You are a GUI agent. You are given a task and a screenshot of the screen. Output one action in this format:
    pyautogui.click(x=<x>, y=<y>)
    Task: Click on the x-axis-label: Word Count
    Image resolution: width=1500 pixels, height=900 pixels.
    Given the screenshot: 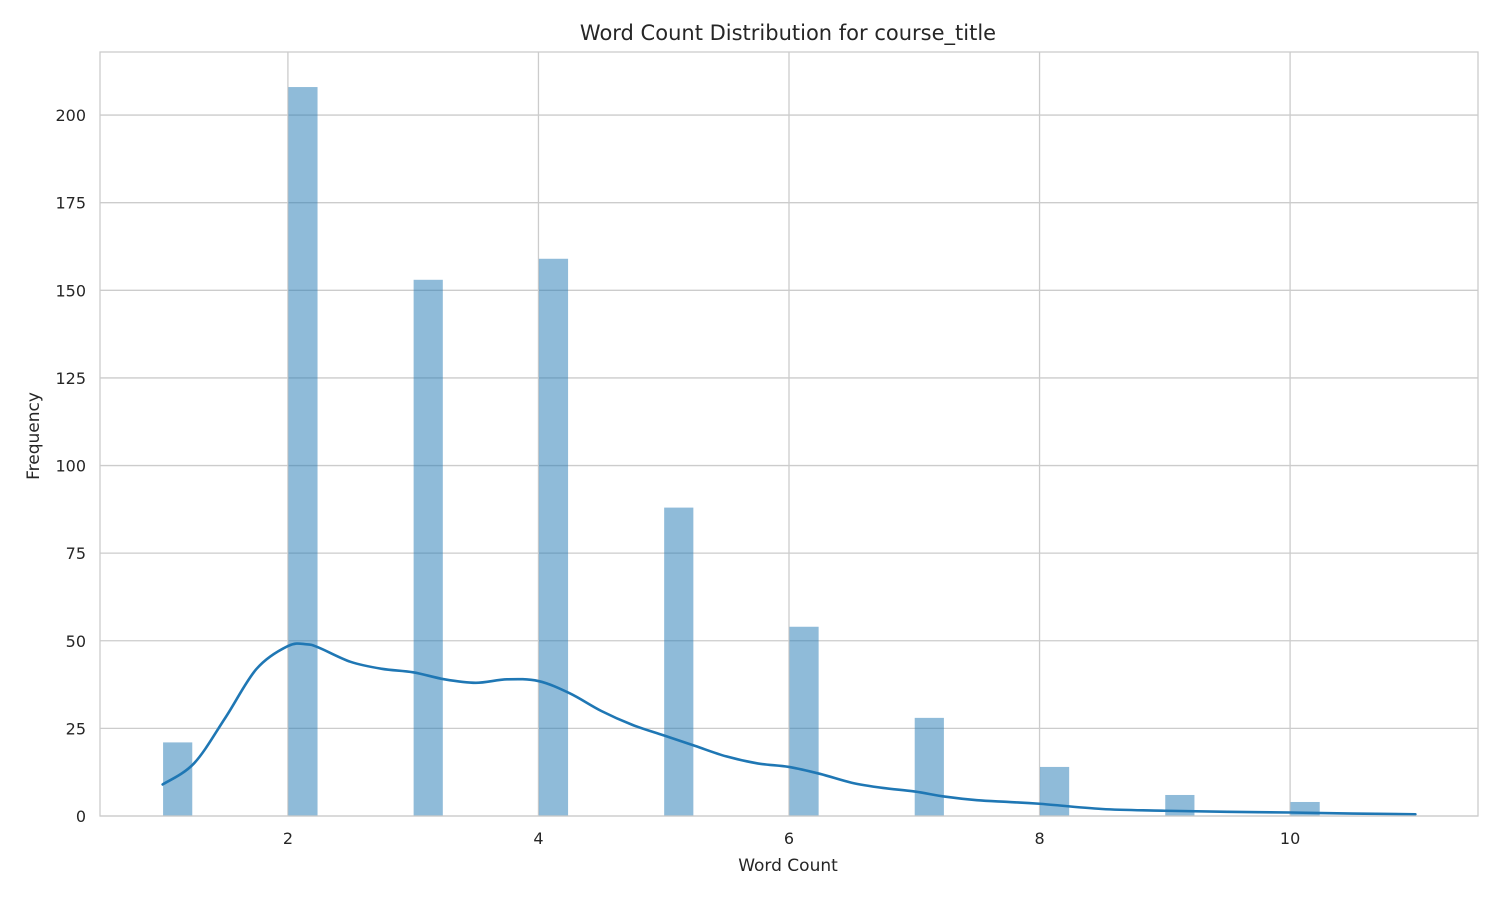 What is the action you would take?
    pyautogui.click(x=788, y=866)
    